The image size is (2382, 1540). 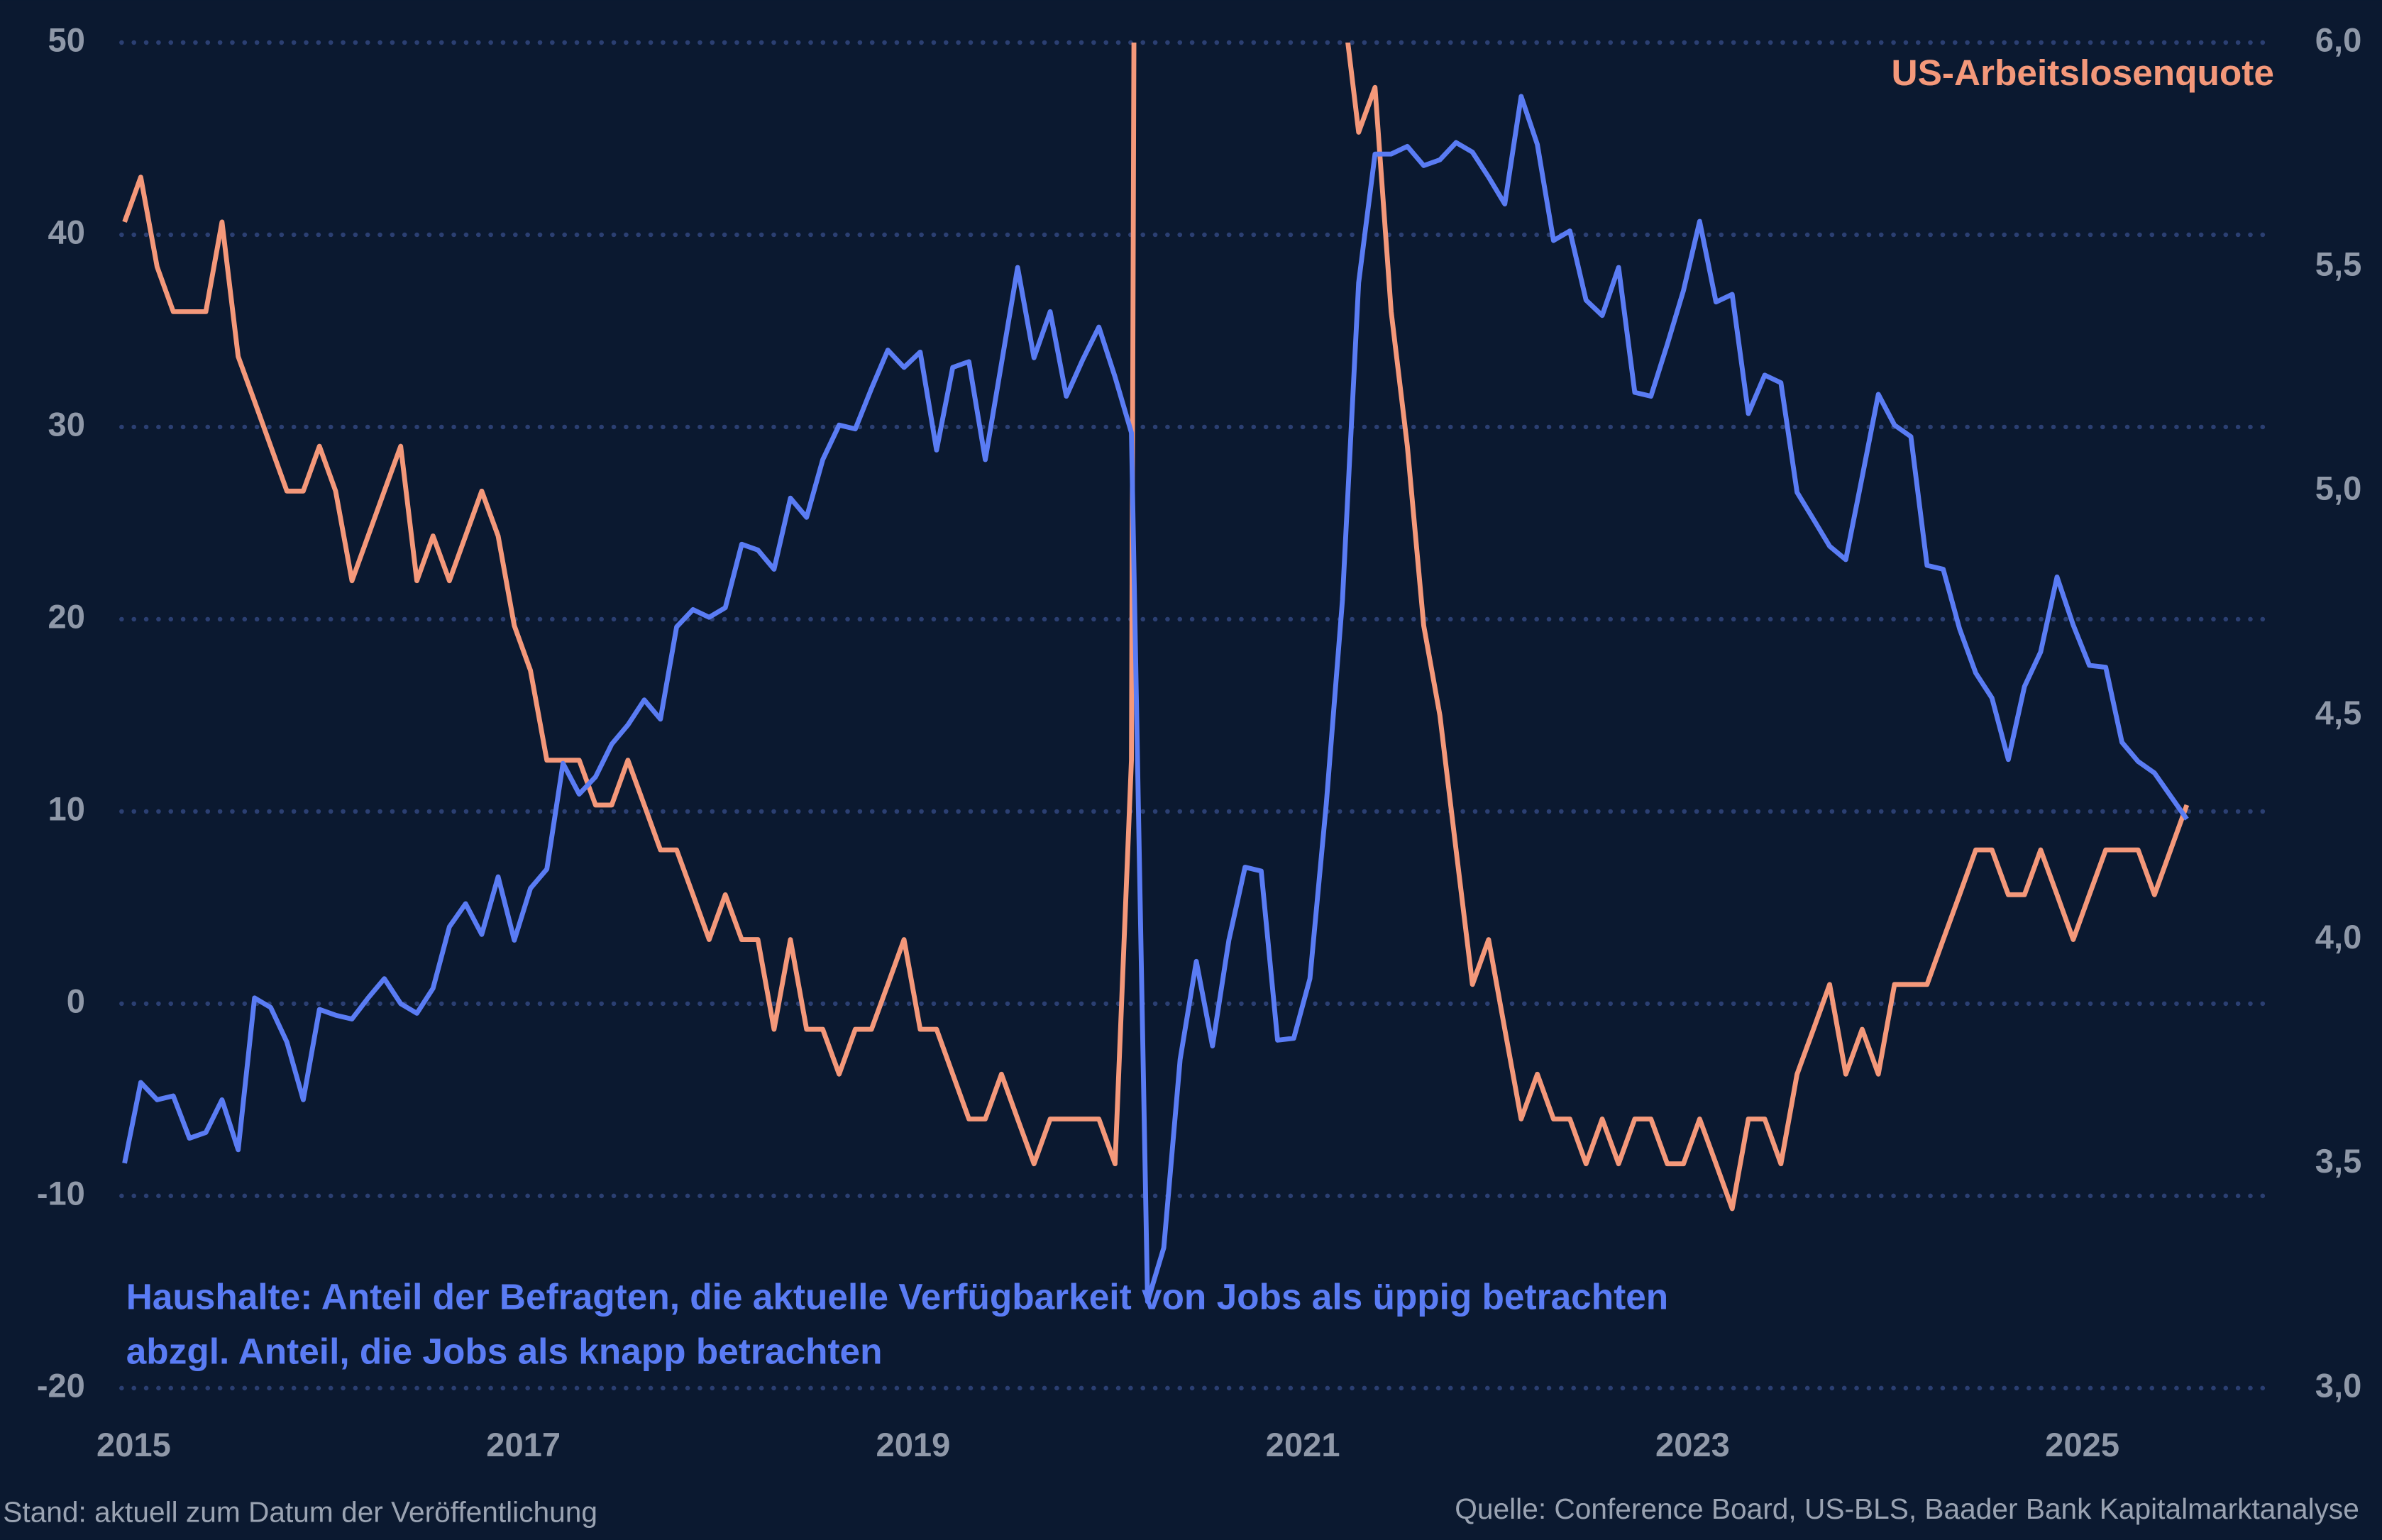 I want to click on y-tick-label: 50, so click(x=66, y=39).